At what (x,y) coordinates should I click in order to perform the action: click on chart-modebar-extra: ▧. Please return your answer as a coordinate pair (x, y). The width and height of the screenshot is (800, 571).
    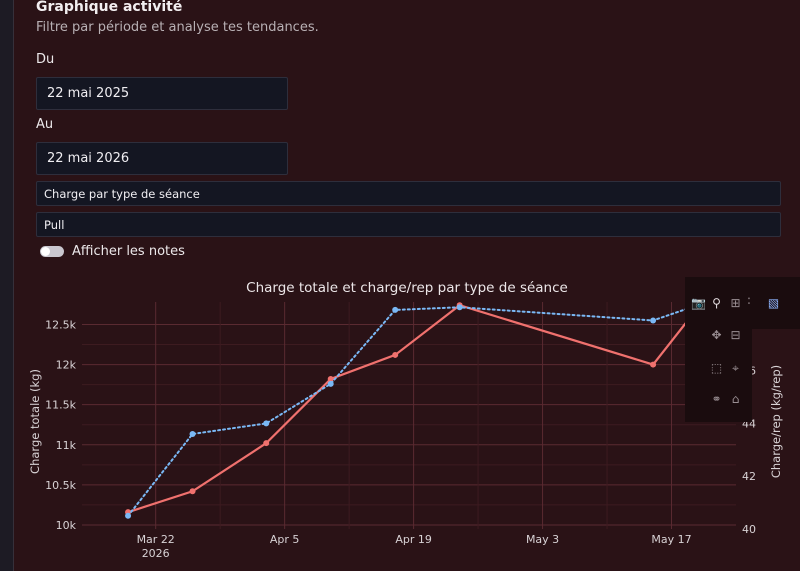
    Looking at the image, I should click on (776, 303).